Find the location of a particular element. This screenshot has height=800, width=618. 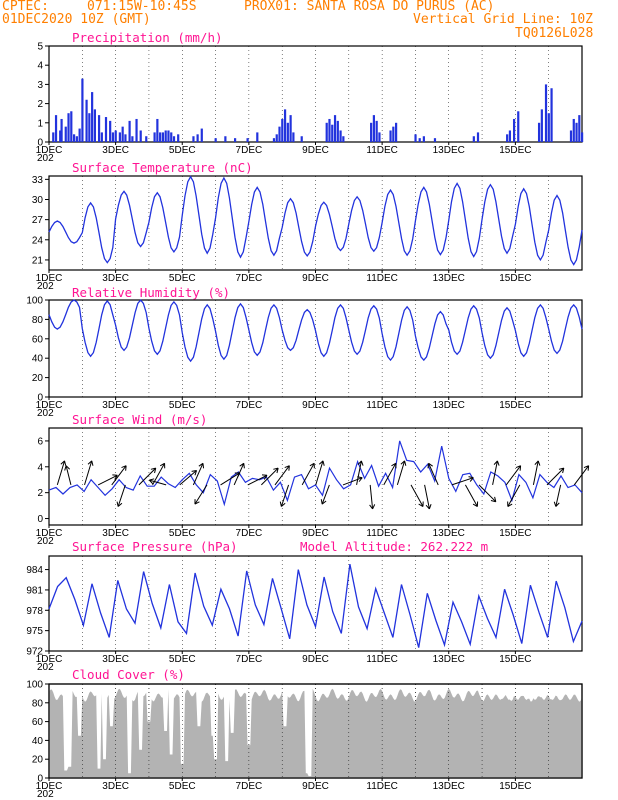

header-source: CPTEC: is located at coordinates (25, 7).